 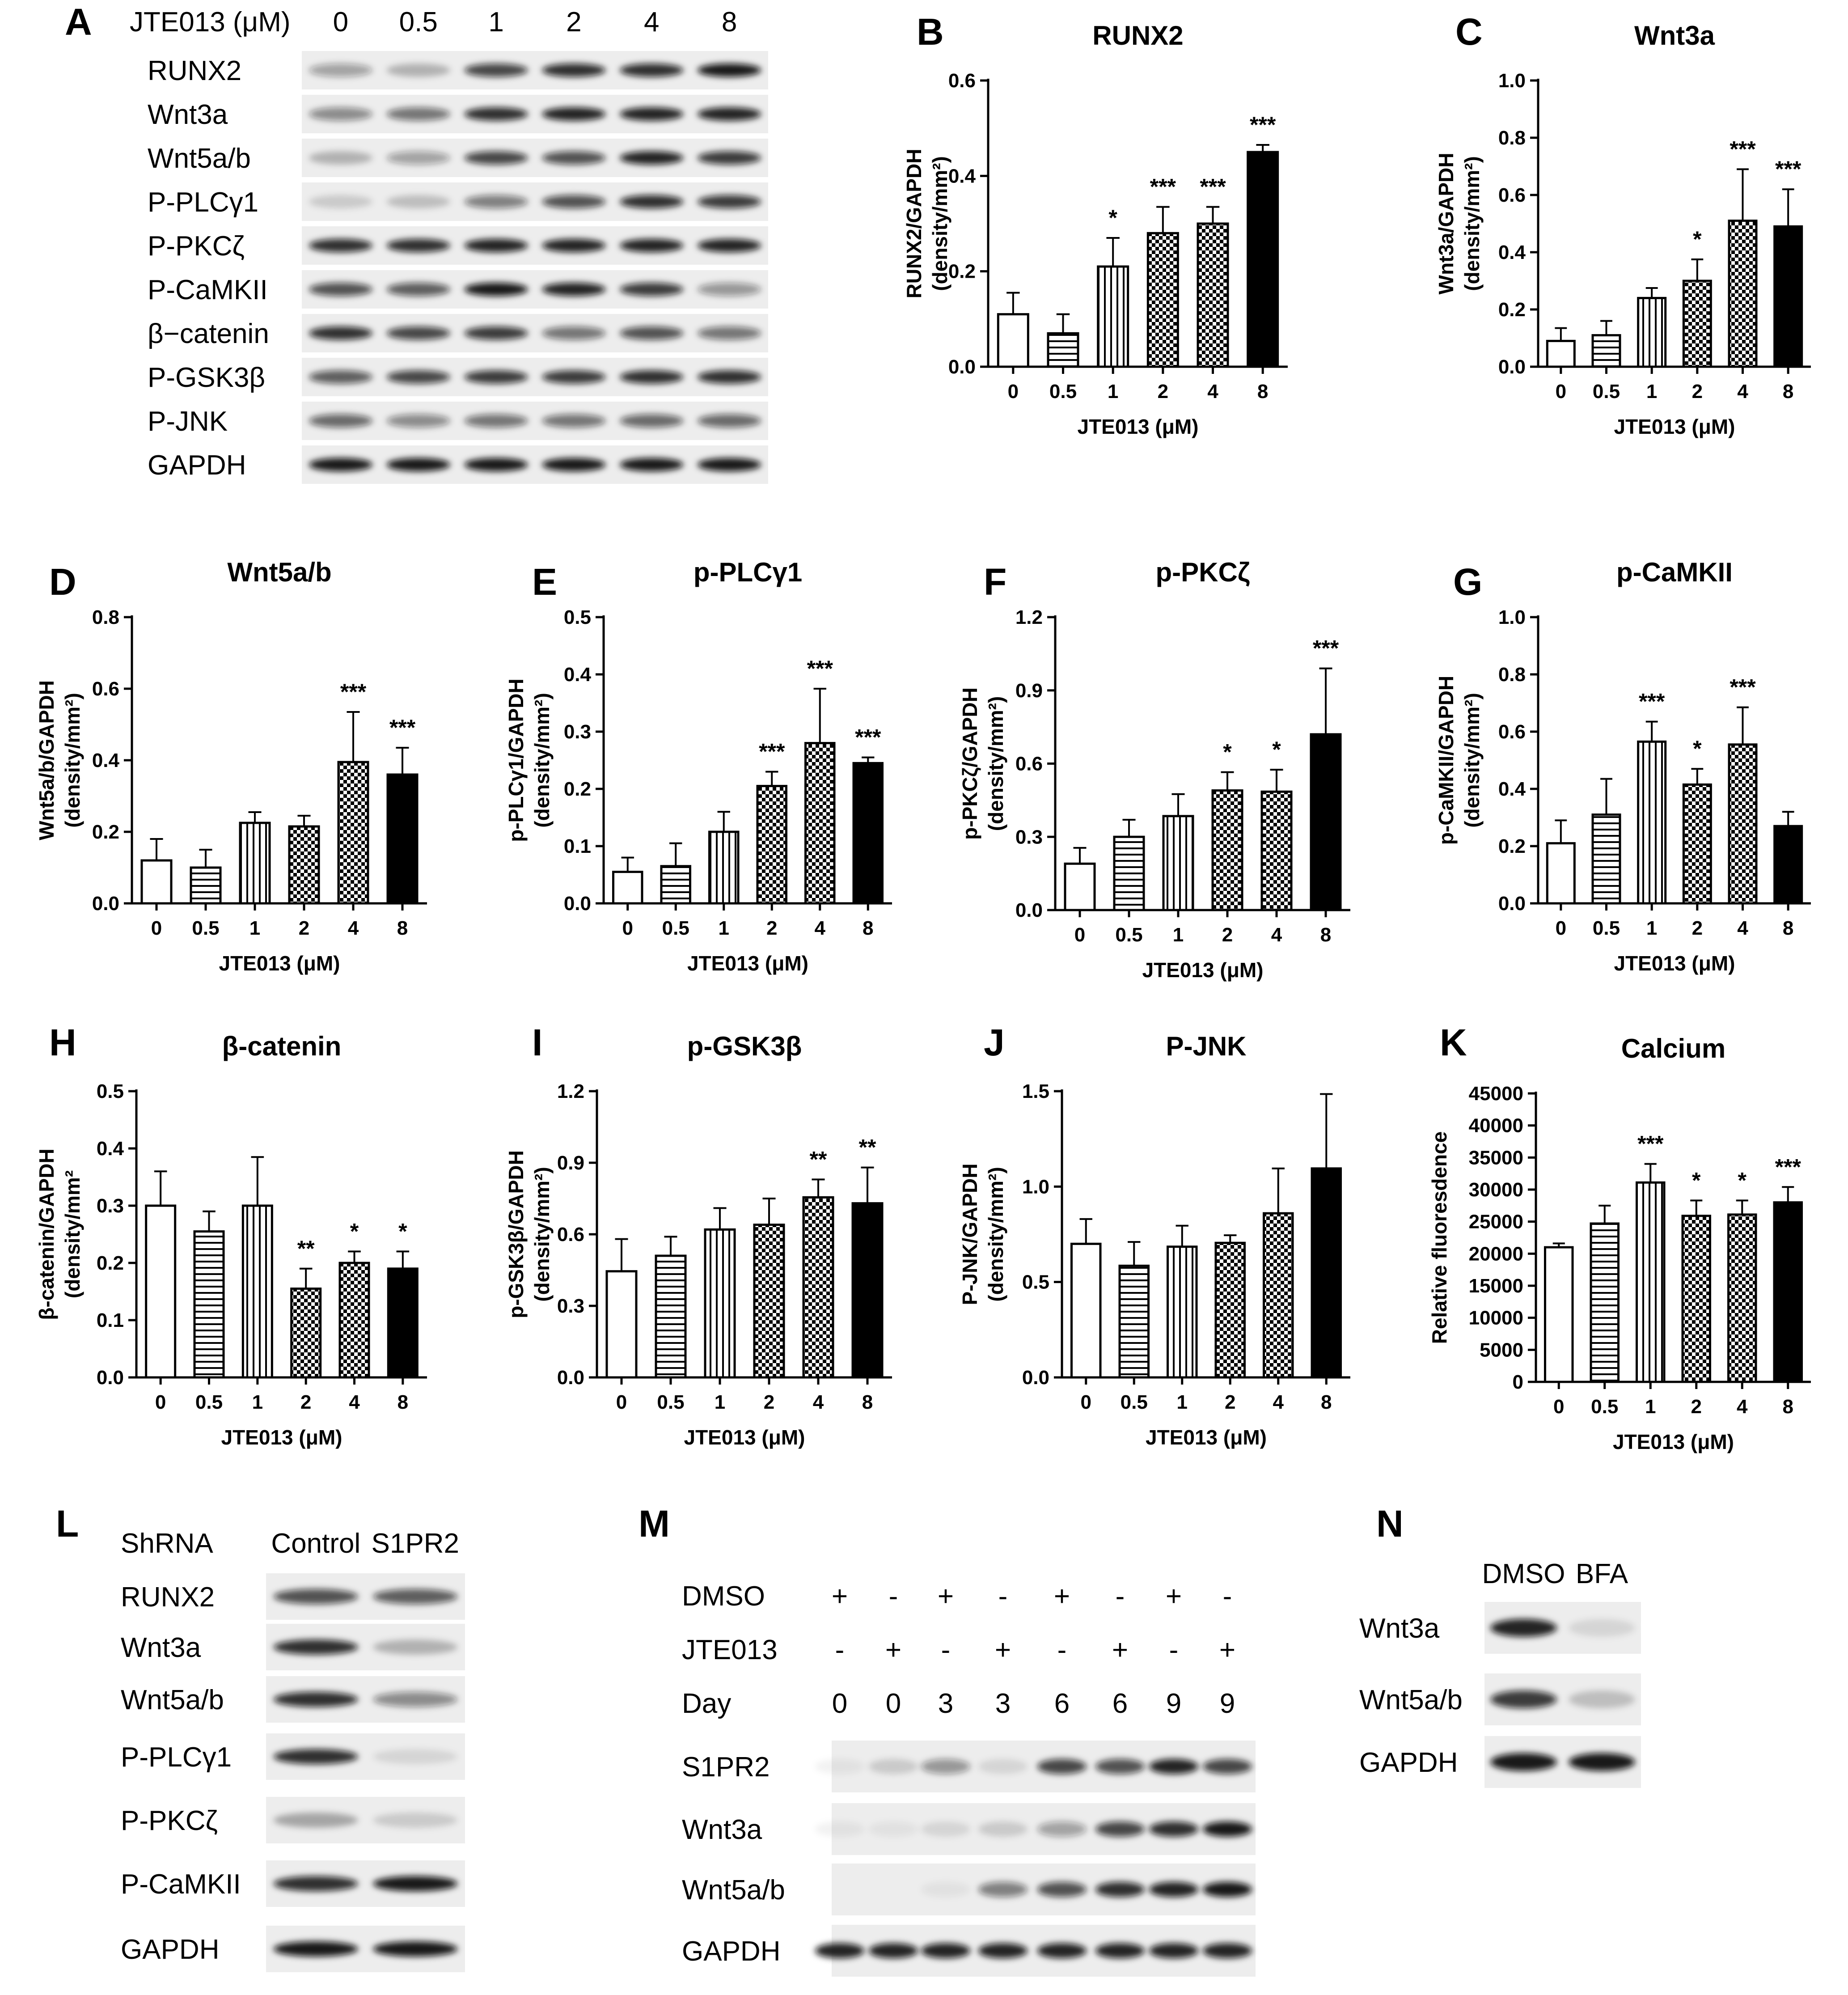 I want to click on panel-letter-m: M, so click(x=654, y=1524).